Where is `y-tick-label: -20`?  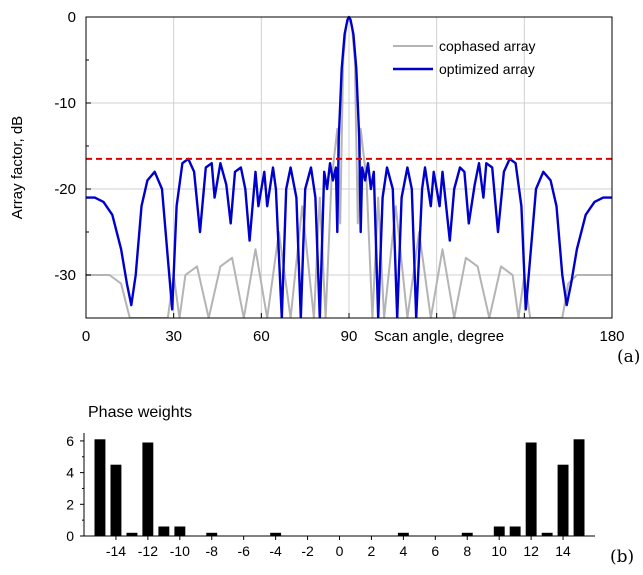 y-tick-label: -20 is located at coordinates (65, 189).